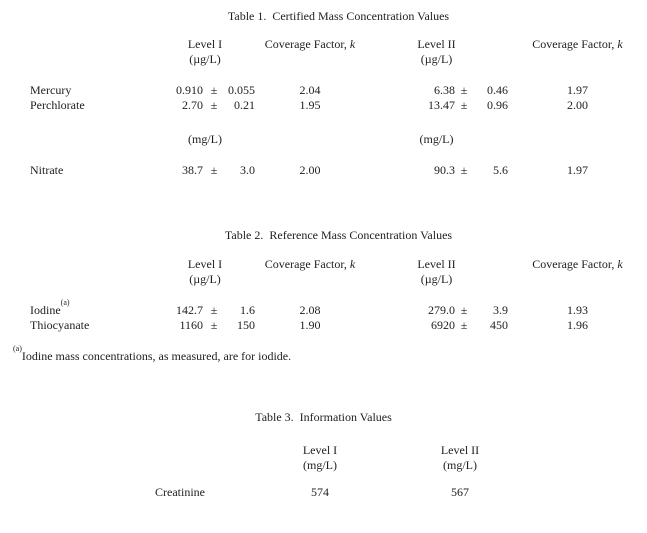 The width and height of the screenshot is (647, 533). I want to click on coverage-factor-1: 2.08, so click(310, 310).